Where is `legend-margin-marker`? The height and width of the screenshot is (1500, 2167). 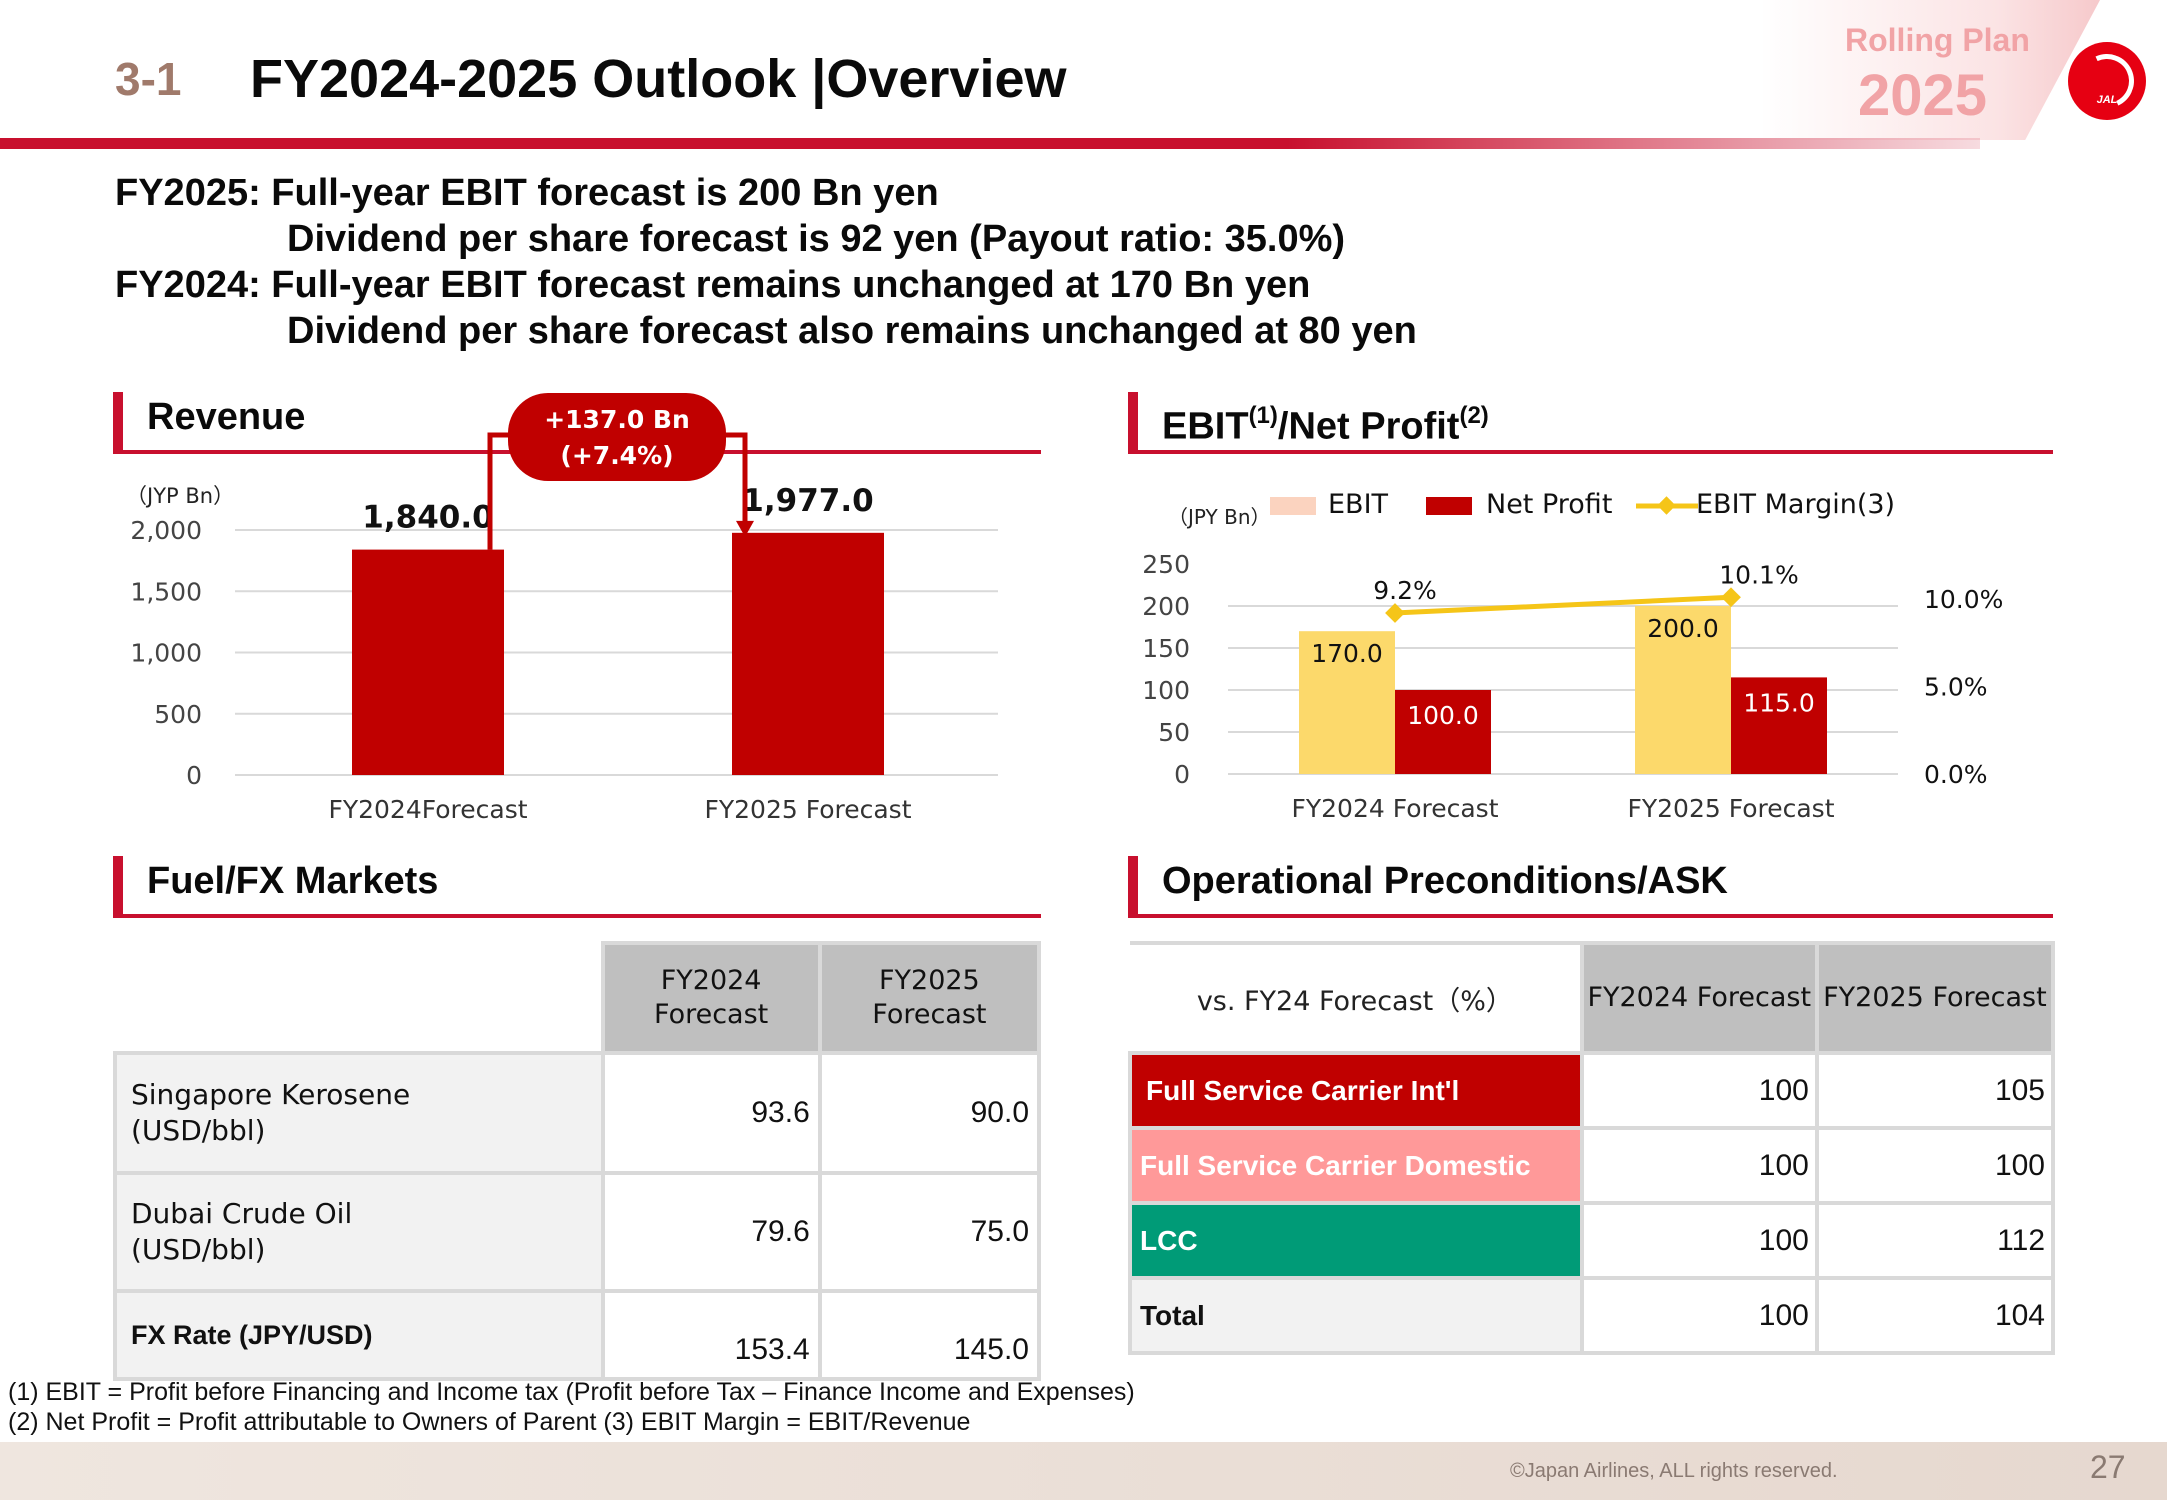
legend-margin-marker is located at coordinates (1666, 505).